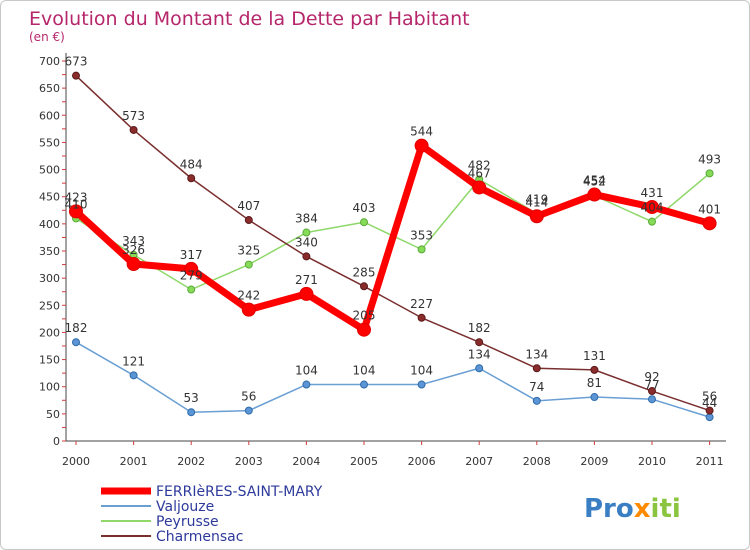 Image resolution: width=750 pixels, height=550 pixels. I want to click on legend-label-ferrieres-saint-mary: FERRIèRES-SAINT-MARY, so click(239, 492).